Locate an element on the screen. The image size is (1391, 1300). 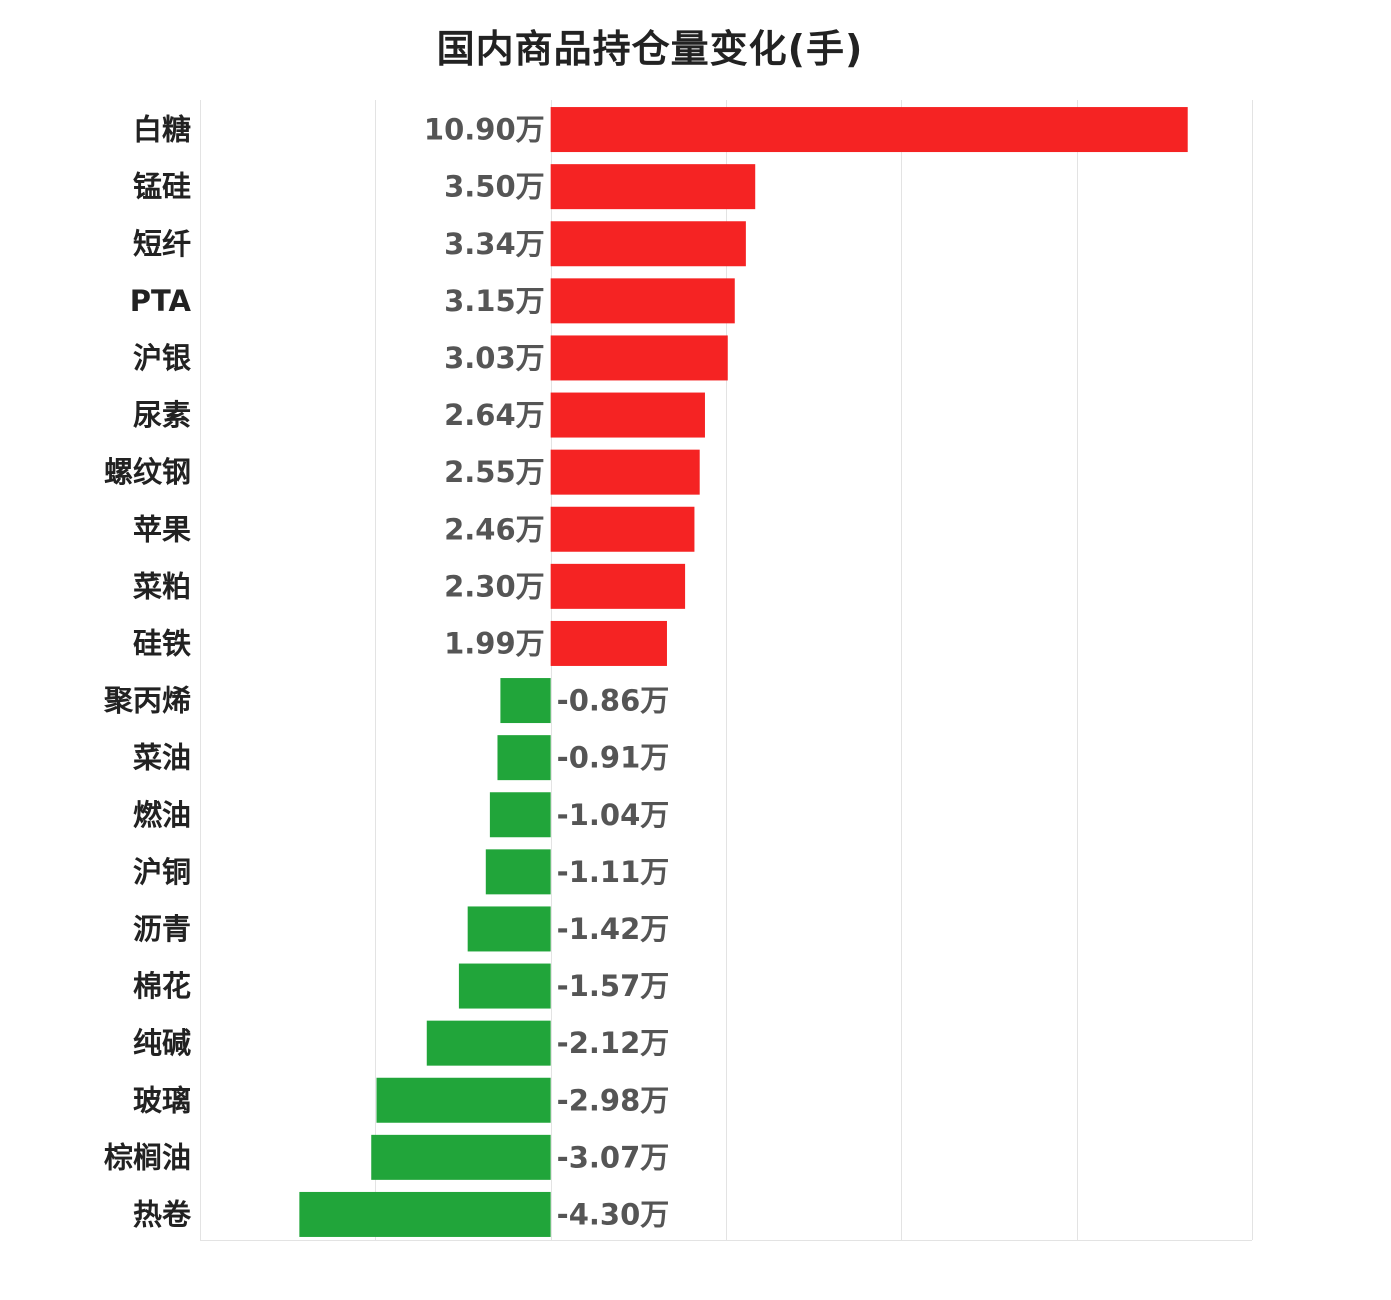
category-label: 锰硅 is located at coordinates (162, 187).